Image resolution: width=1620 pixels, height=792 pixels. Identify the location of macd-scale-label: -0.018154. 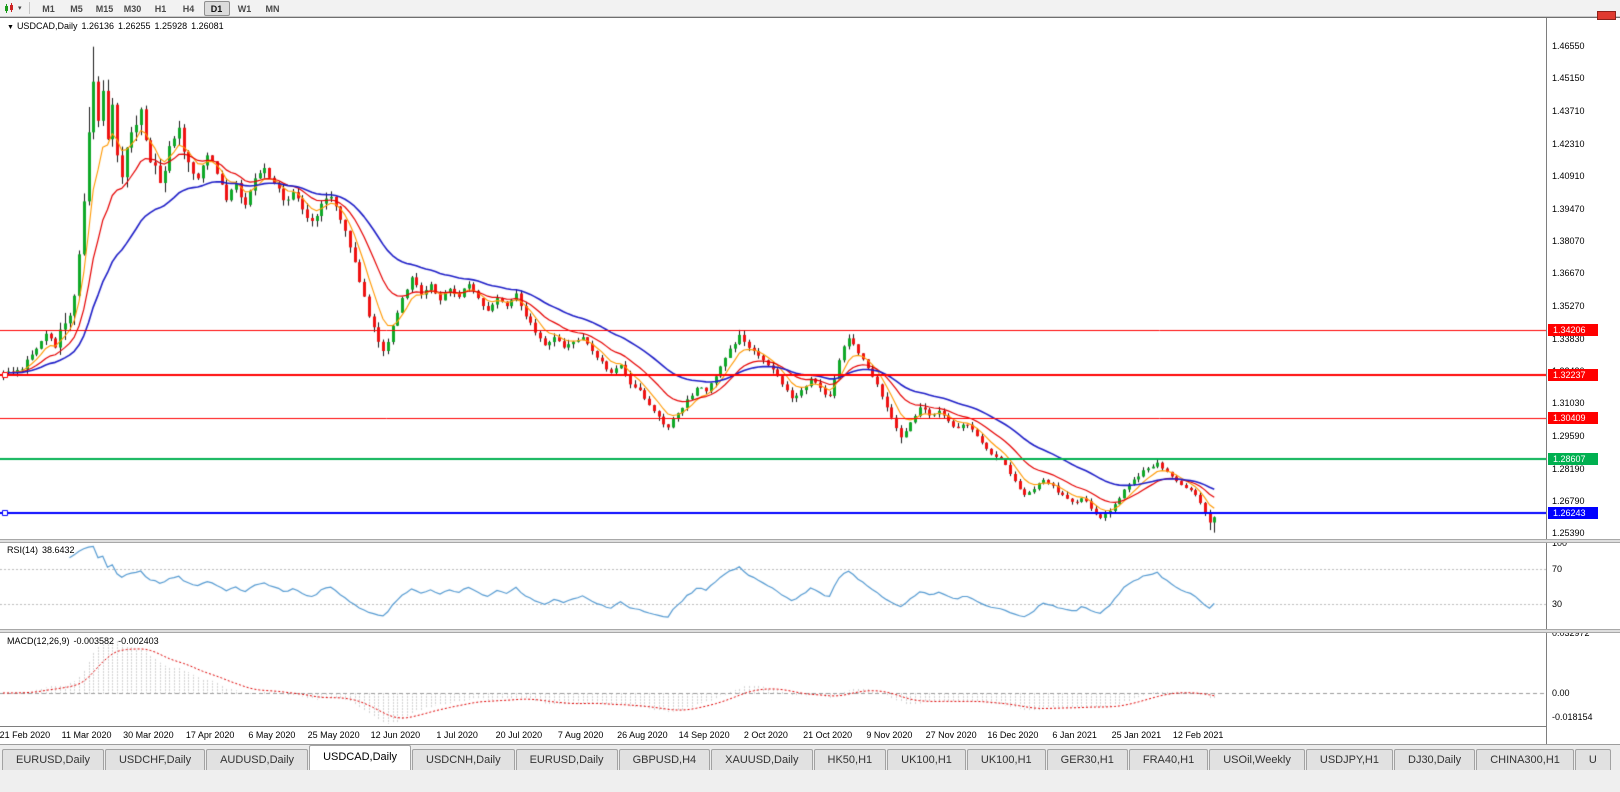
(1572, 717).